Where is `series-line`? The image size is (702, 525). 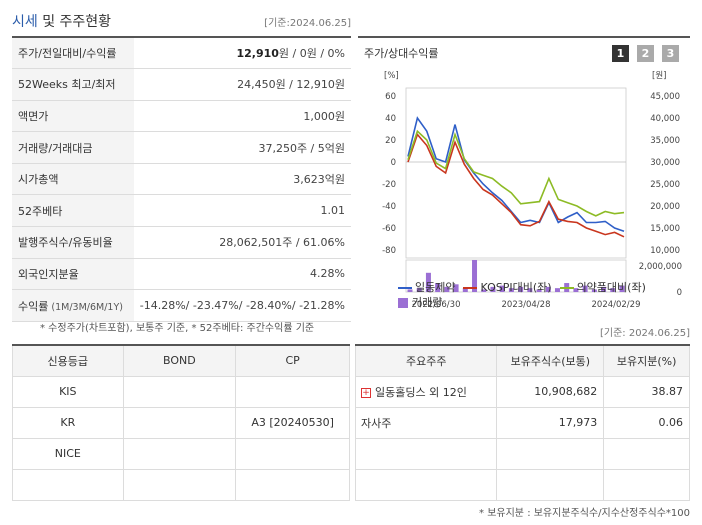
series-line is located at coordinates (516, 173).